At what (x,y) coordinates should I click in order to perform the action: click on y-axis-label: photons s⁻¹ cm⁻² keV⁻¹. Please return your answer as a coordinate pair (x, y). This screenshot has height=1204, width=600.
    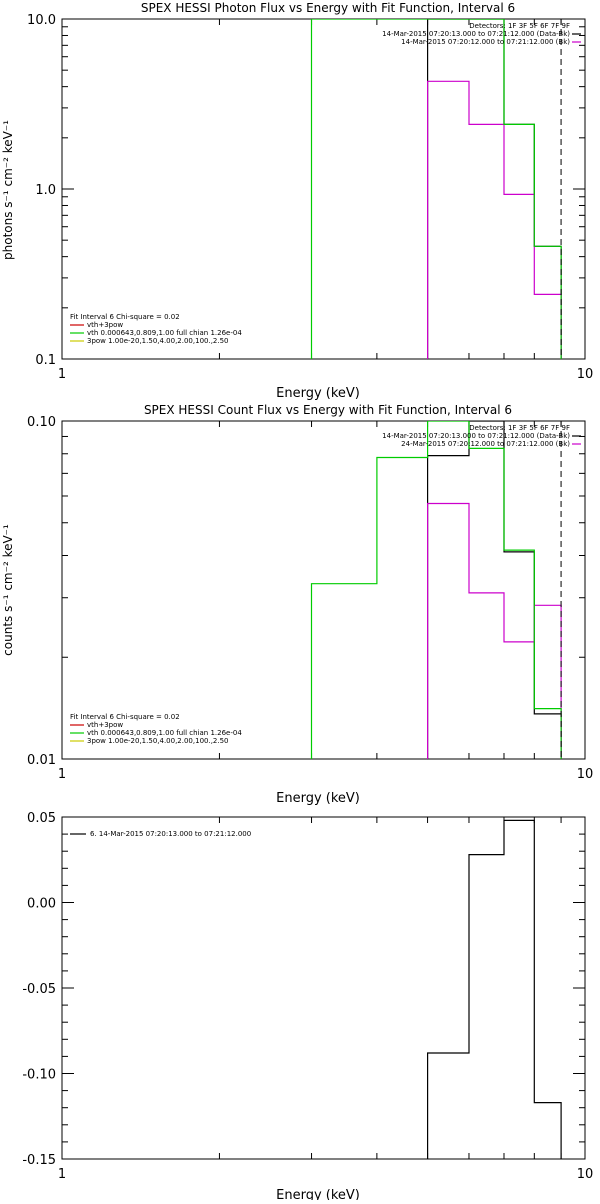
    Looking at the image, I should click on (8, 190).